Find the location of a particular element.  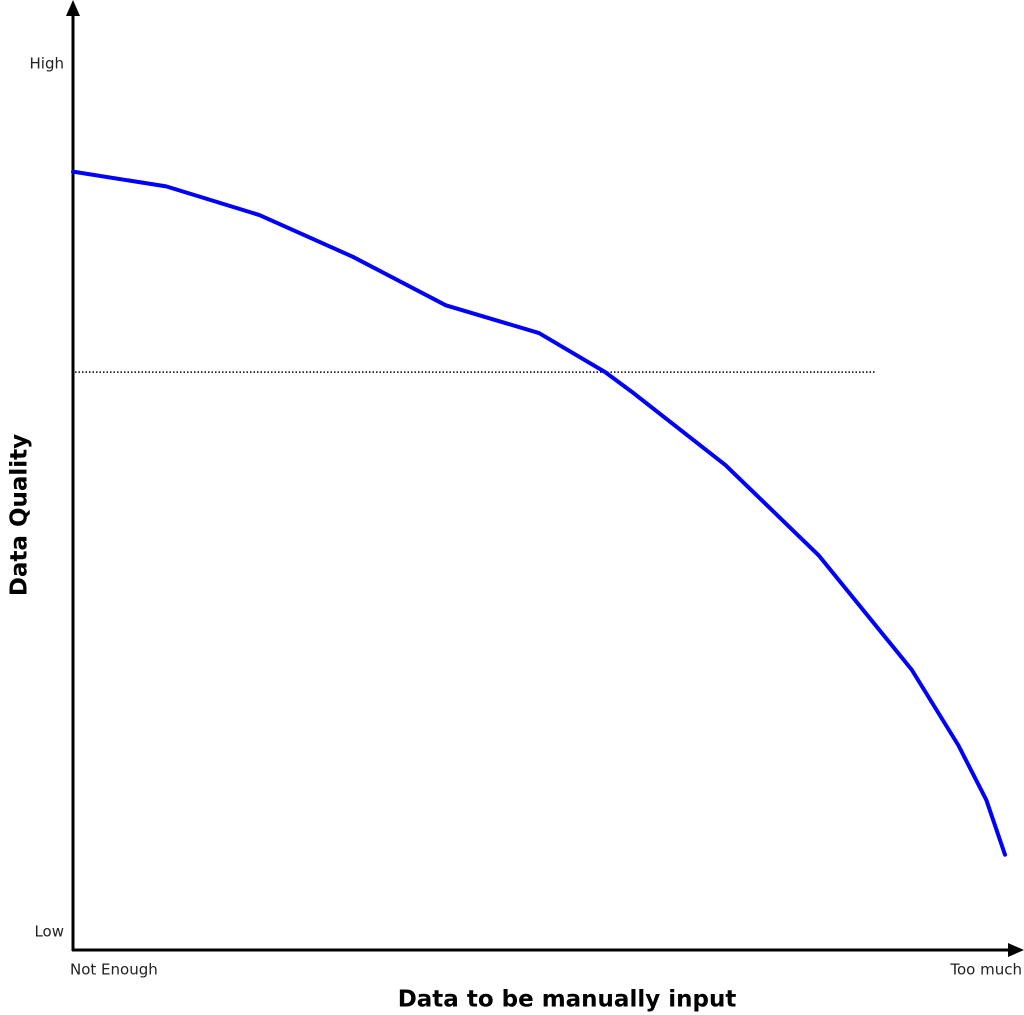

x-axis-title: Data to be manually input is located at coordinates (567, 1000).